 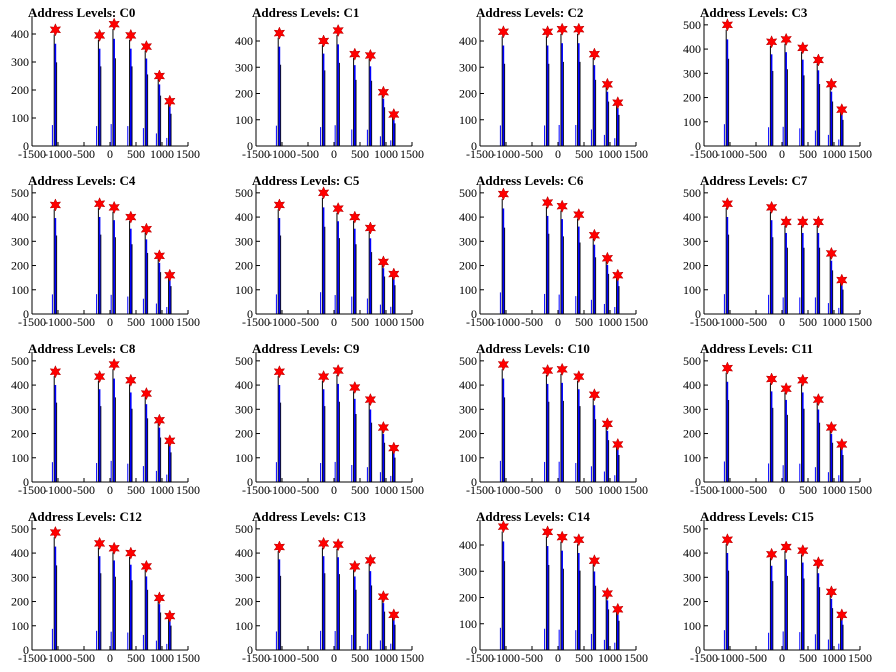 I want to click on chart-title-channel: C4, so click(x=127, y=180).